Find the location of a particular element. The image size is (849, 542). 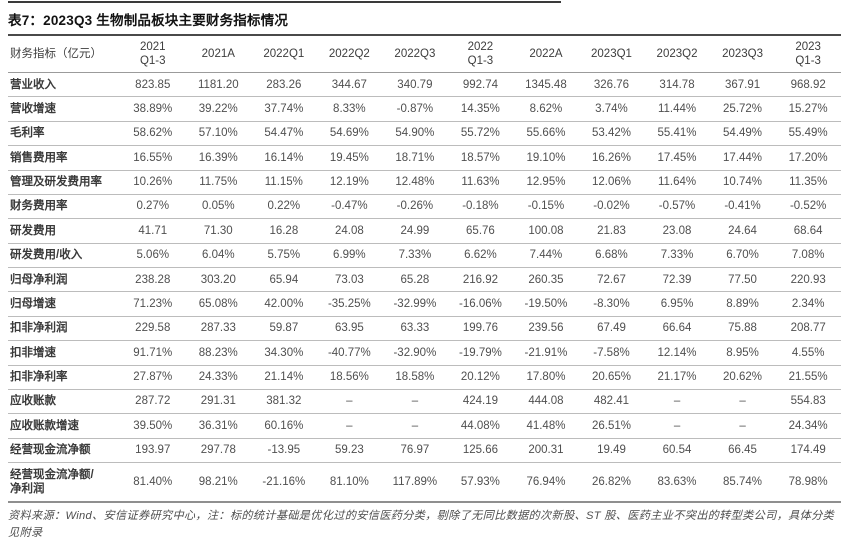

cell-value: 4.55% is located at coordinates (808, 353).